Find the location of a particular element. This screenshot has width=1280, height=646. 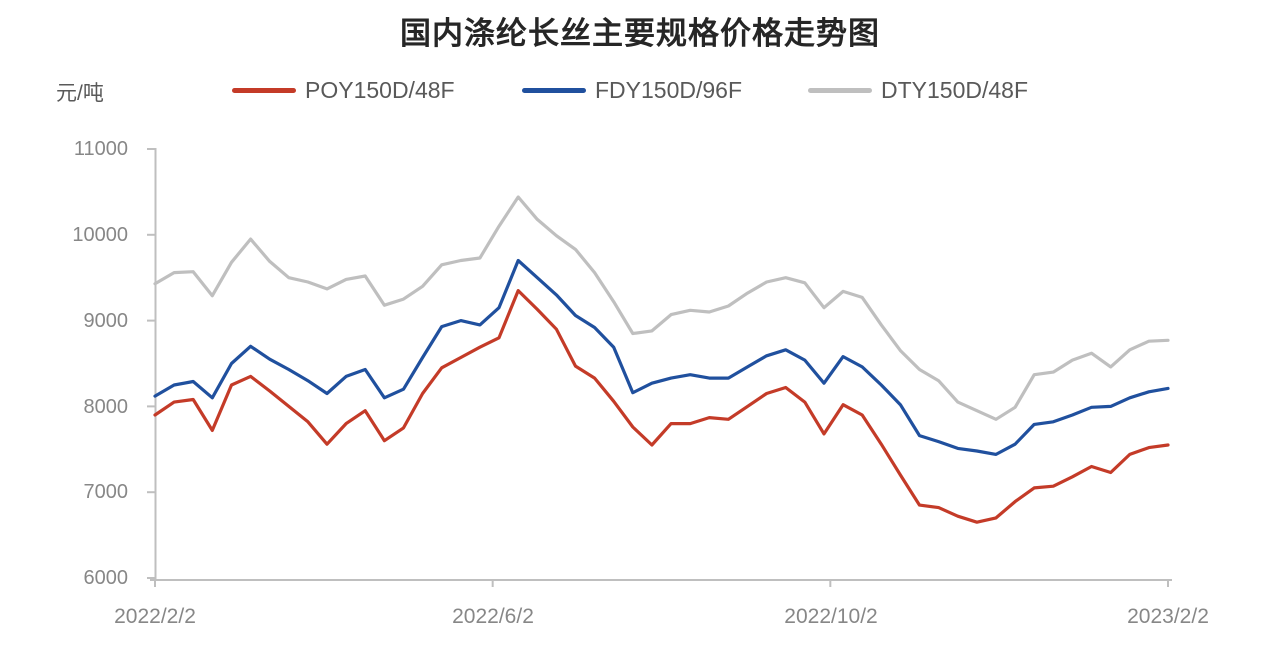

chart-title: 国内涤纶长丝主要规格价格走势图 is located at coordinates (640, 33).